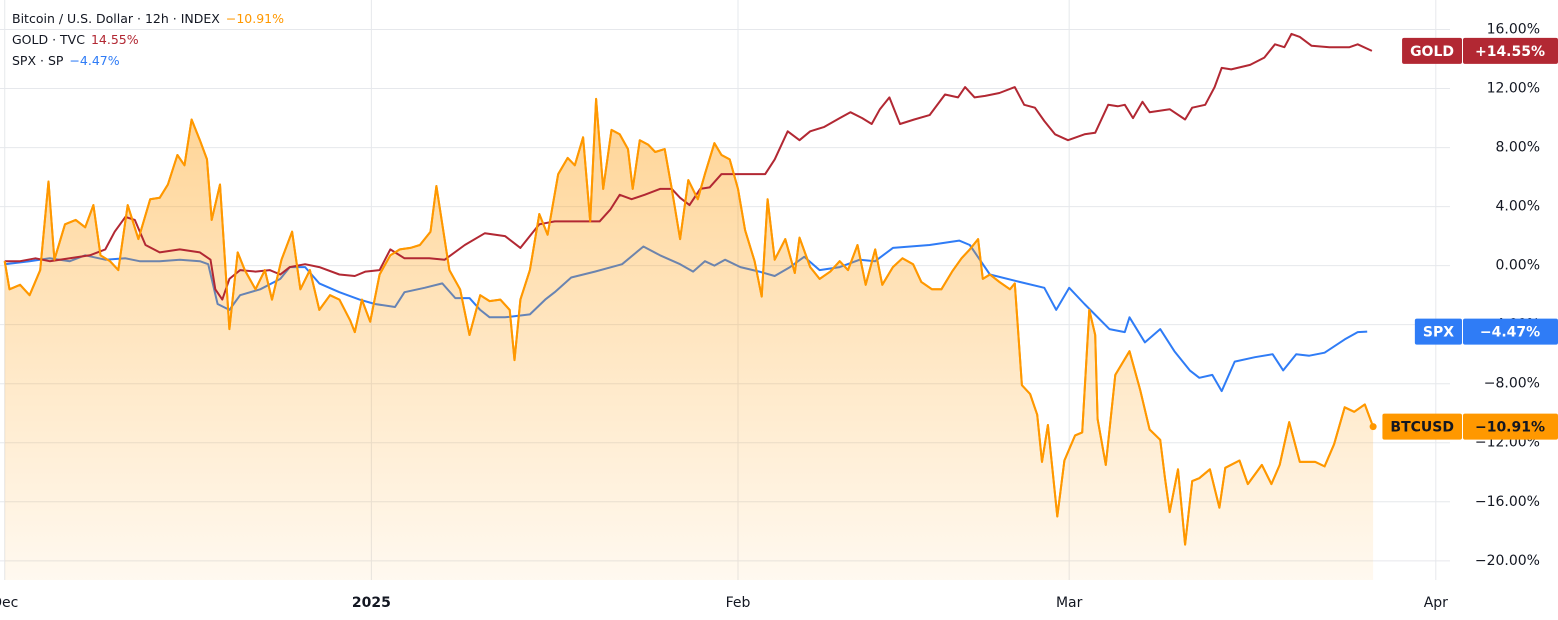 The image size is (1558, 620). I want to click on badge-value-text: −10.91%, so click(1510, 428).